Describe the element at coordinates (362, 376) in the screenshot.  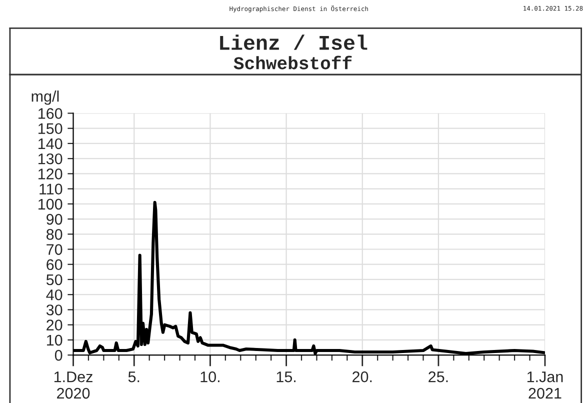
I see `x-tick-label: 20.` at that location.